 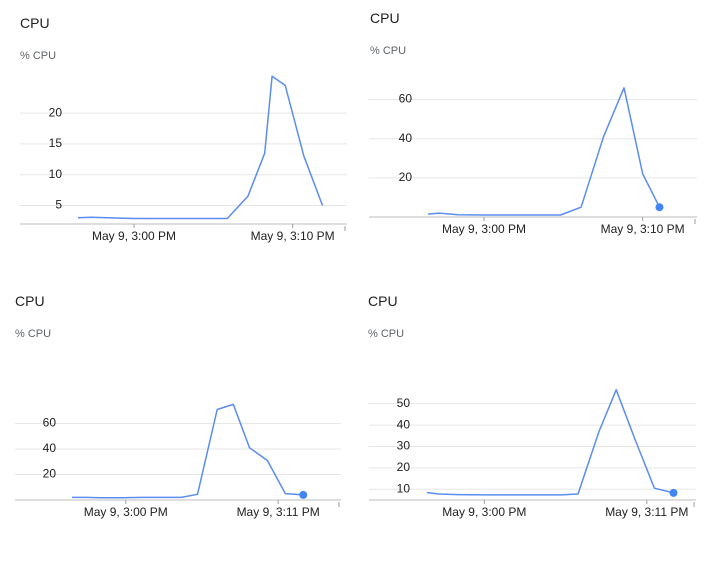 I want to click on y-tick-label: 5, so click(x=58, y=205).